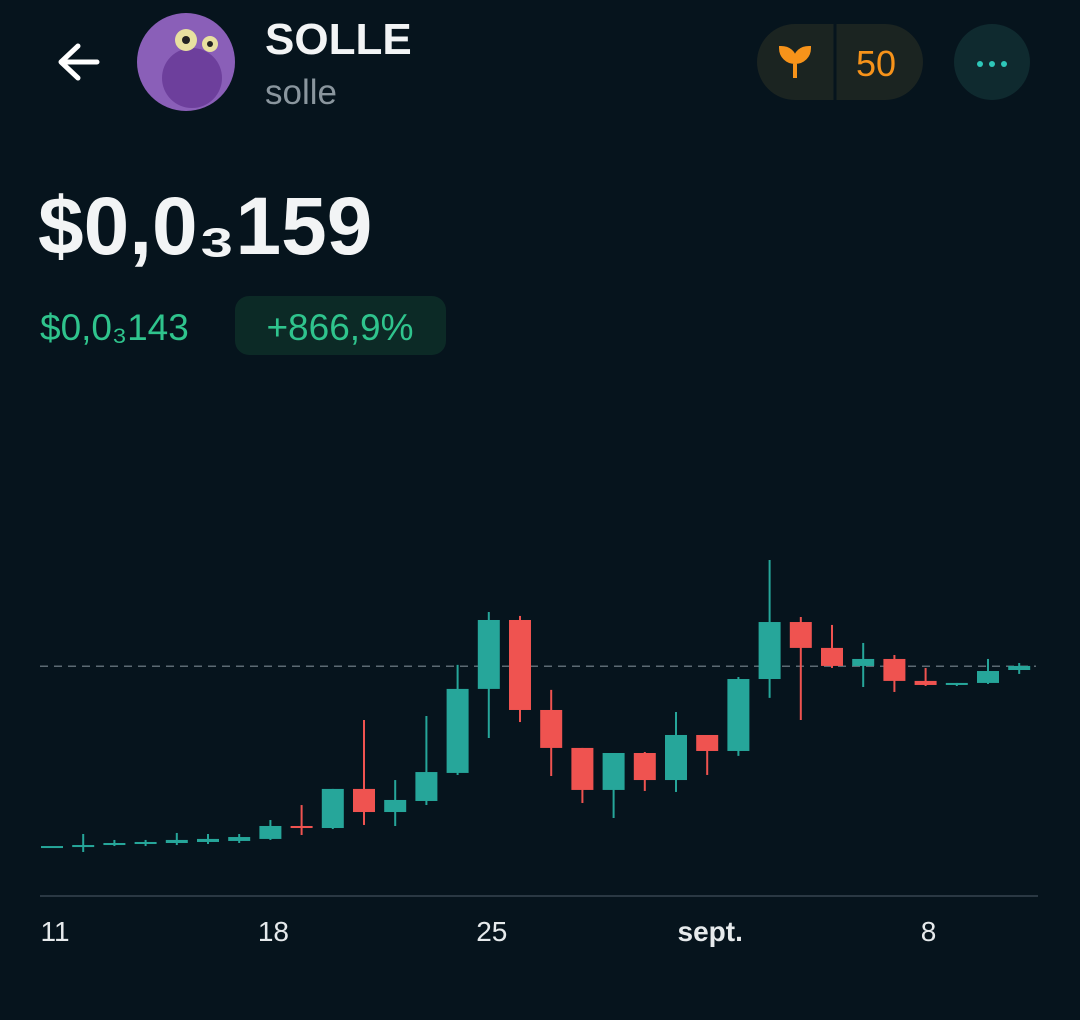 This screenshot has height=1020, width=1080. What do you see at coordinates (338, 39) in the screenshot?
I see `token-name: SOLLE` at bounding box center [338, 39].